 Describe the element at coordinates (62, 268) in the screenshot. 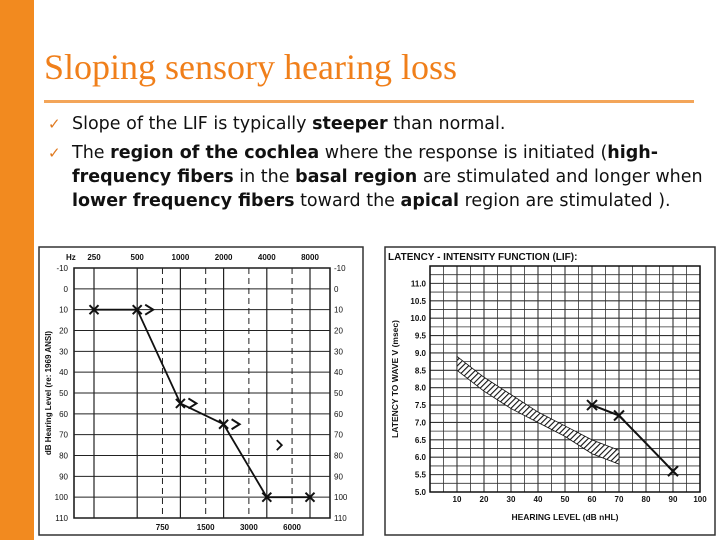

I see `audiogram-y-tick-left: -10` at that location.